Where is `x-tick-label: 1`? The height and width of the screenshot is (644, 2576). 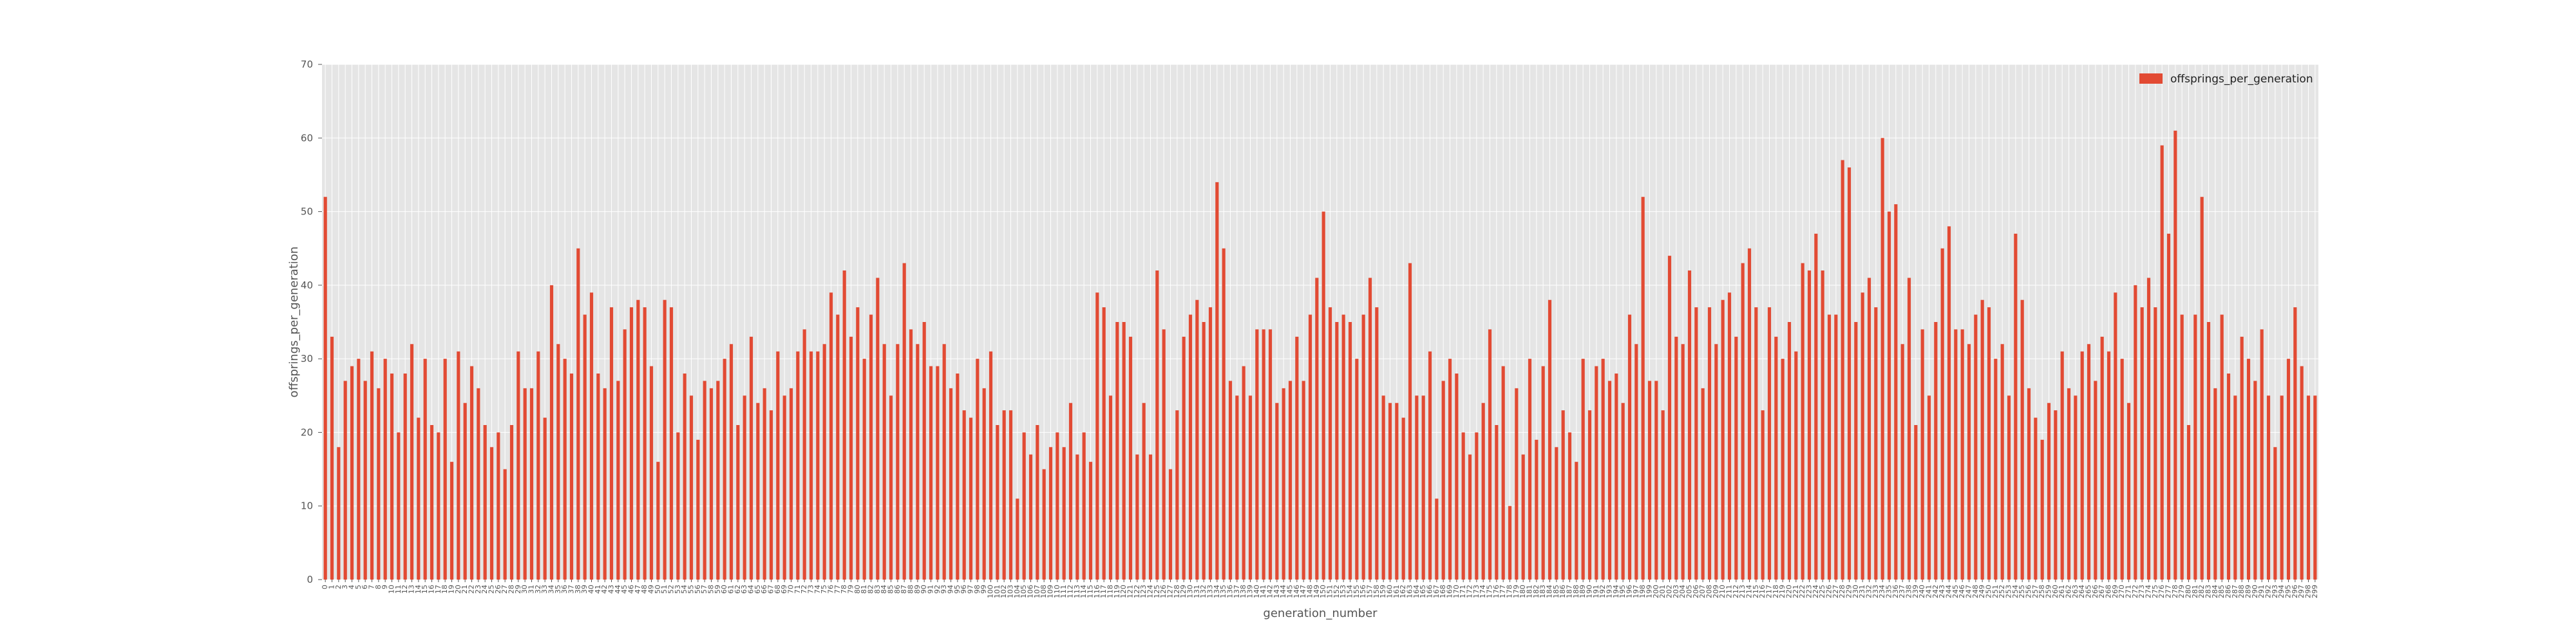 x-tick-label: 1 is located at coordinates (332, 587).